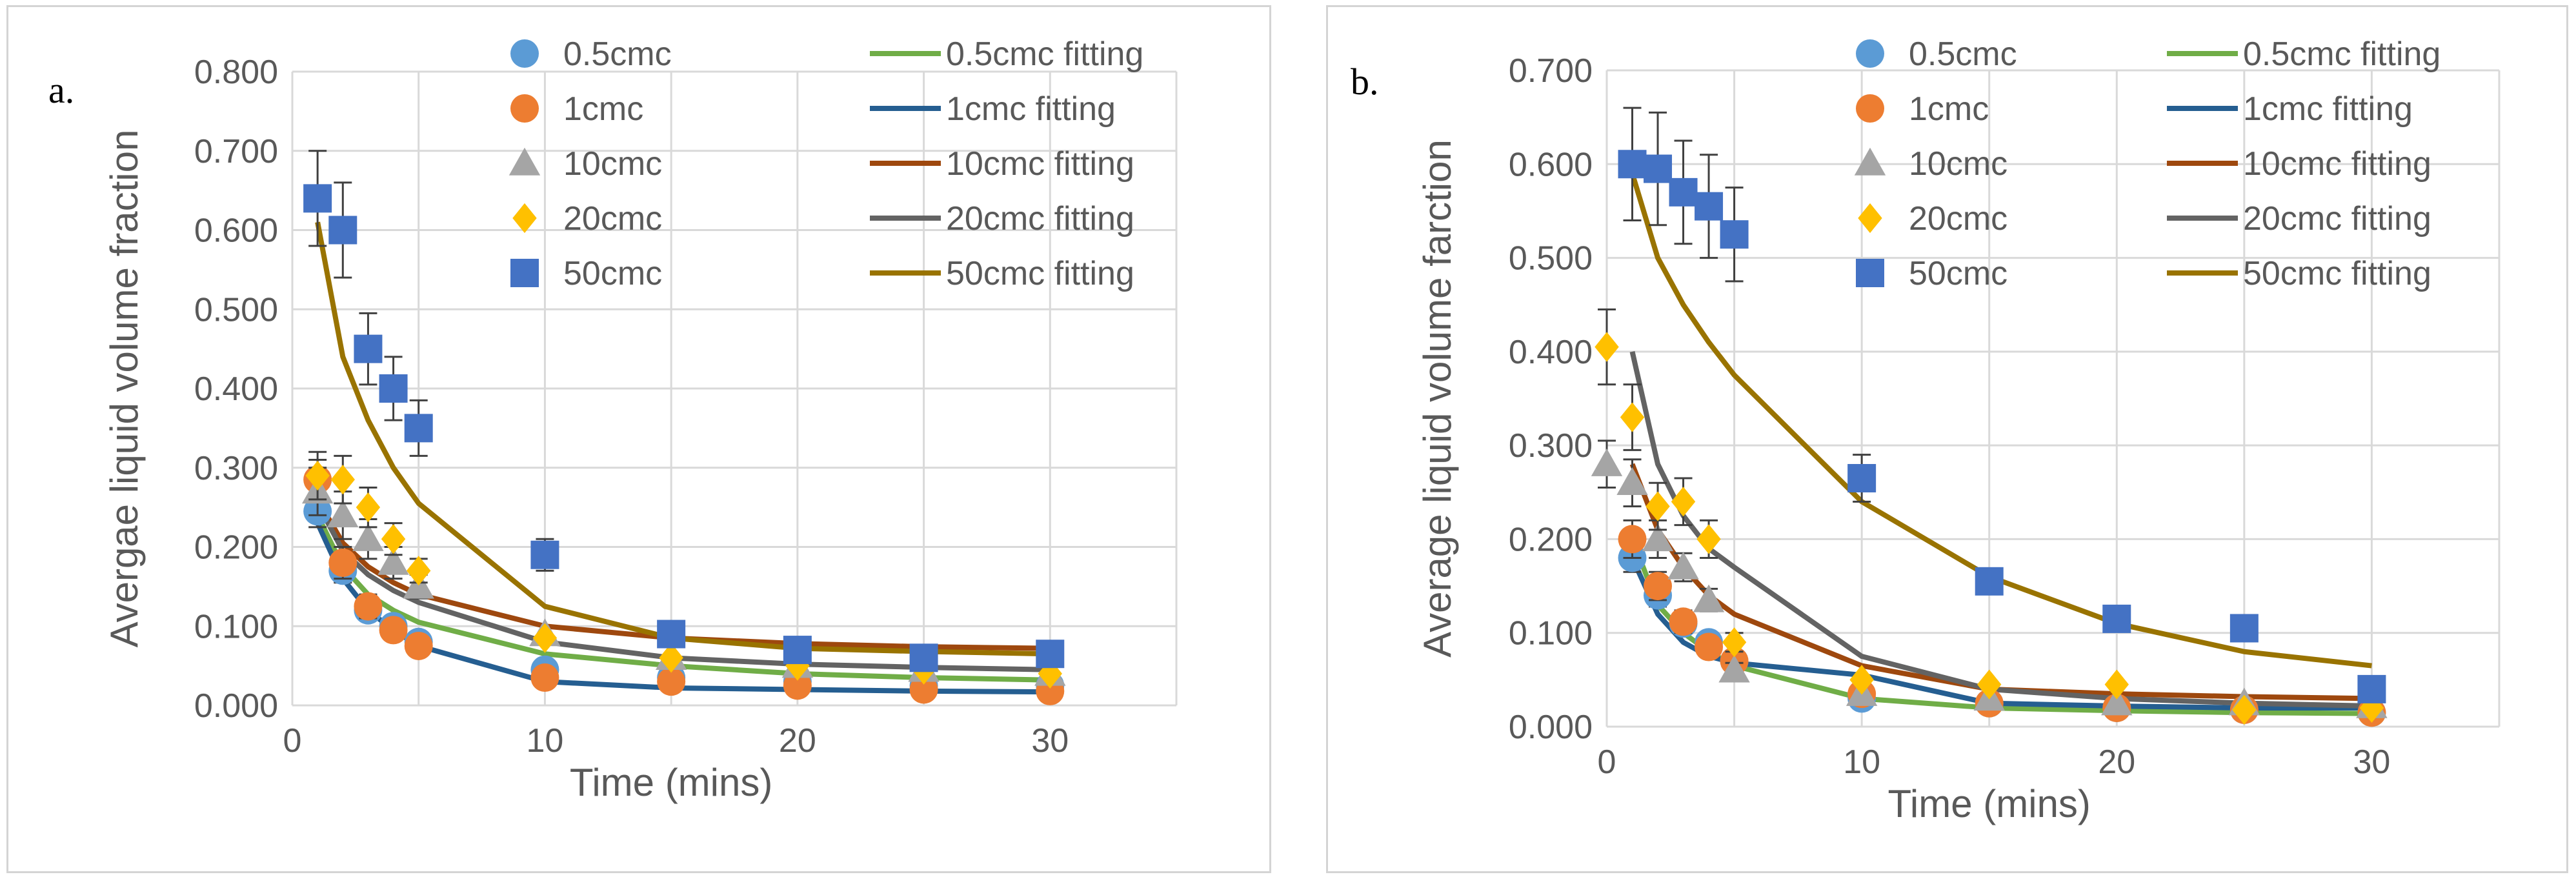 The image size is (2576, 888). Describe the element at coordinates (2337, 218) in the screenshot. I see `chart-b-legend-label: 20cmc fitting` at that location.